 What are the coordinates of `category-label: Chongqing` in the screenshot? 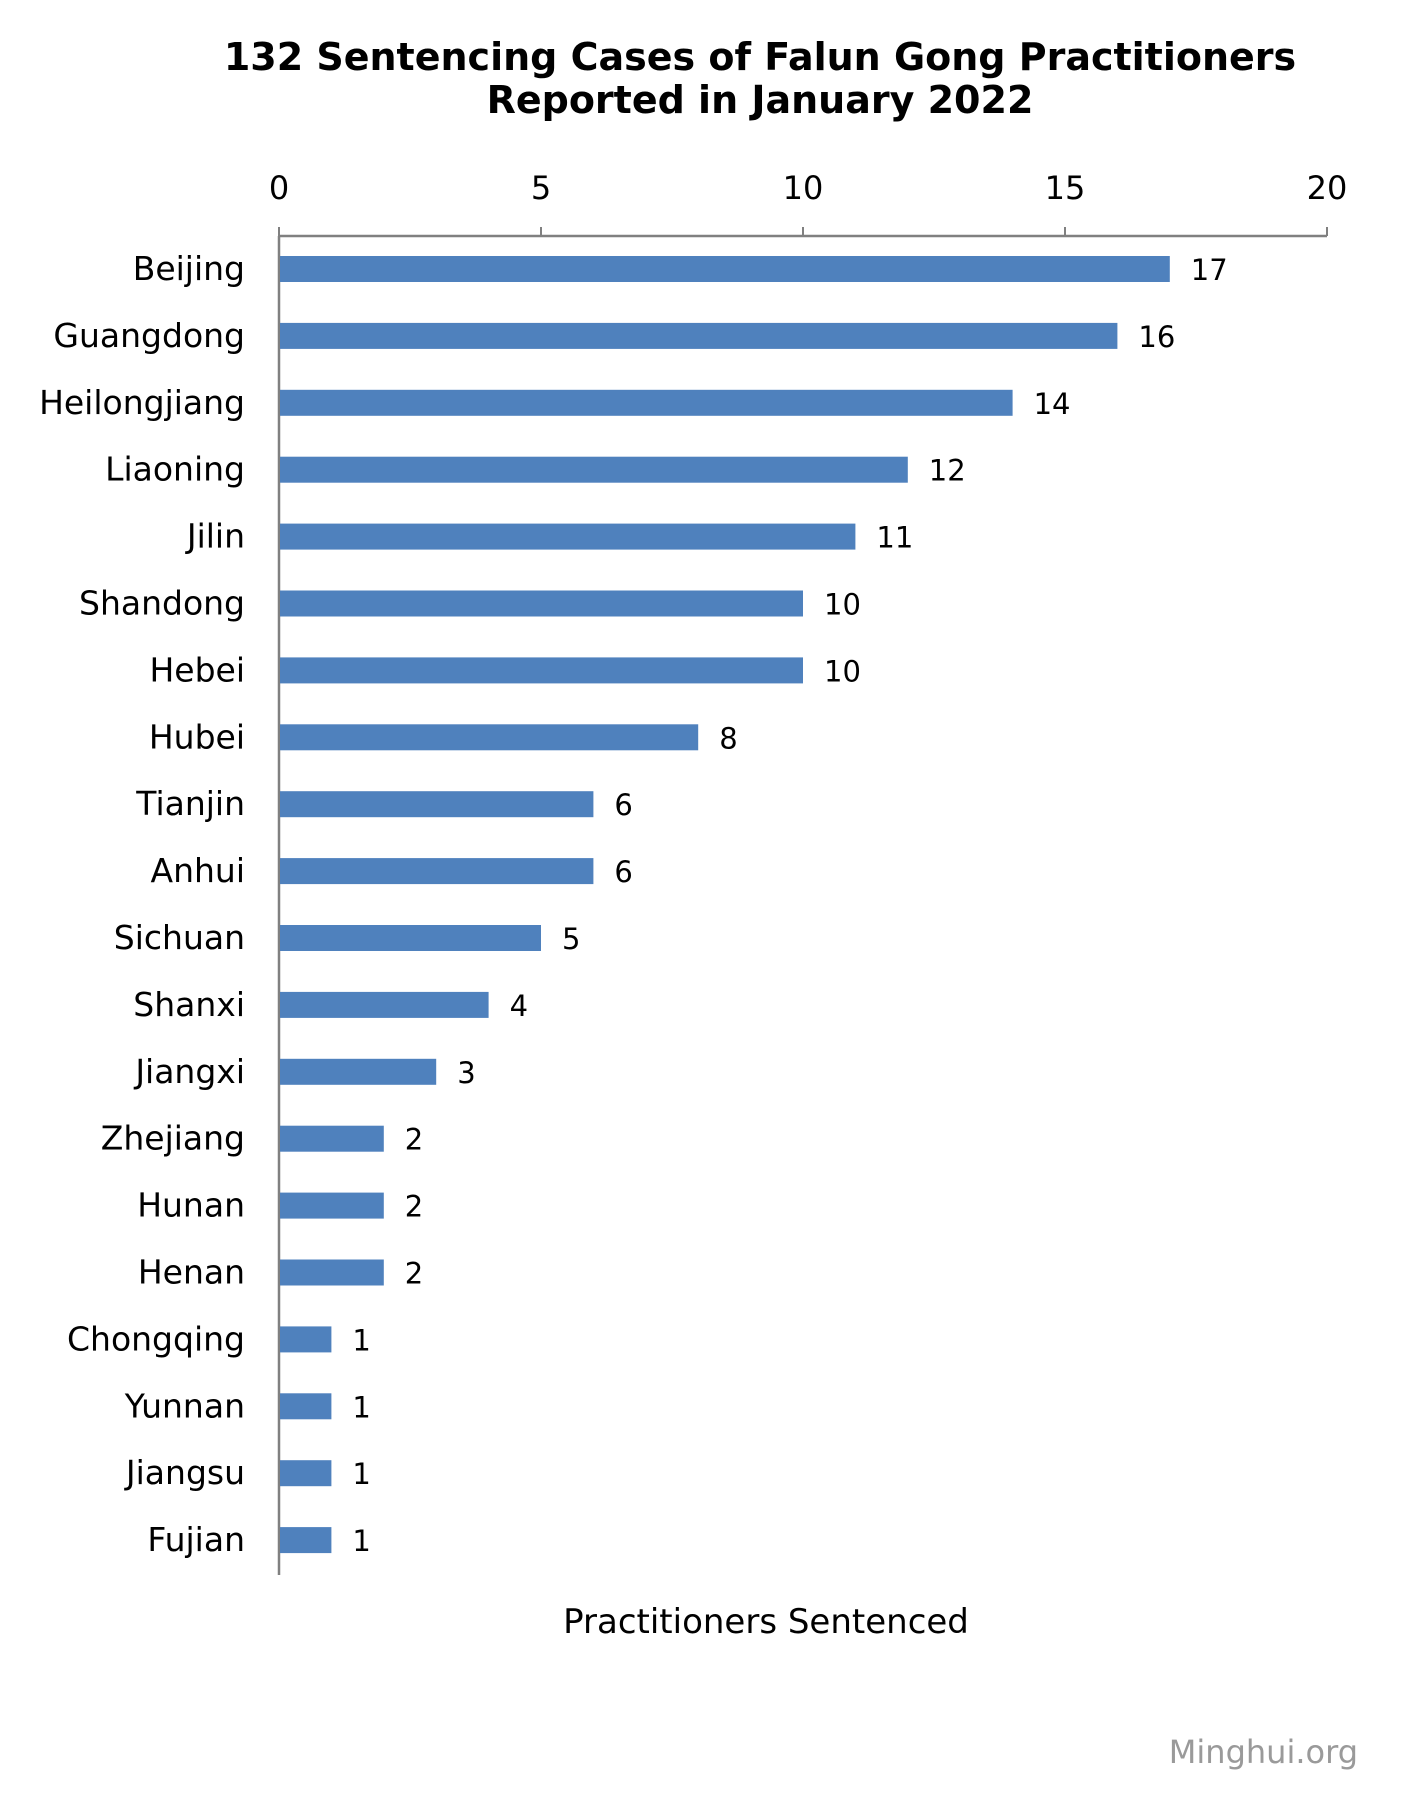 It's located at (156, 1338).